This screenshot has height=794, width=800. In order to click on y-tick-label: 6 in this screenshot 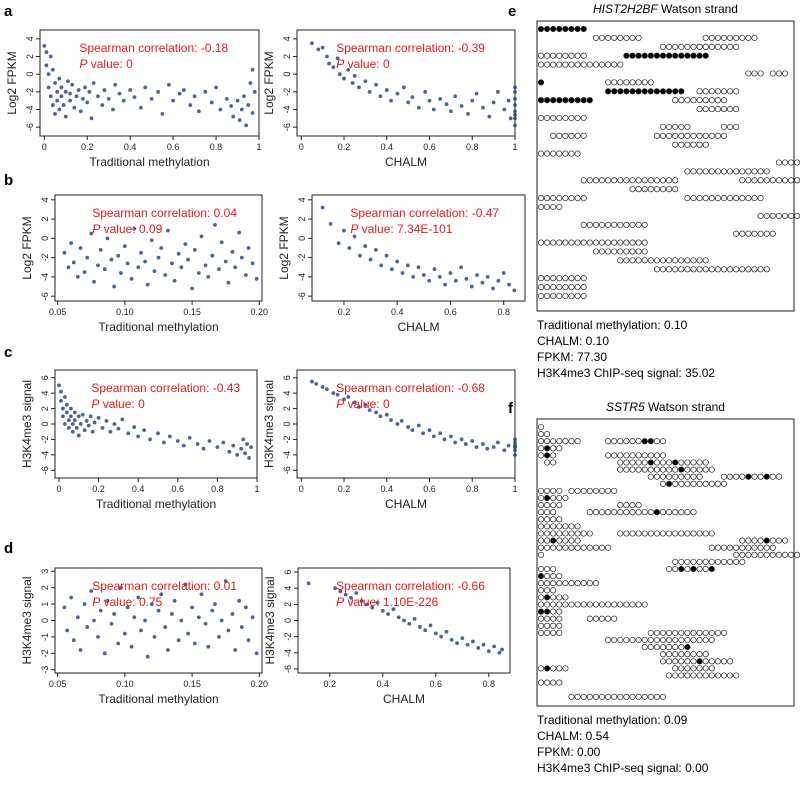, I will do `click(288, 572)`.